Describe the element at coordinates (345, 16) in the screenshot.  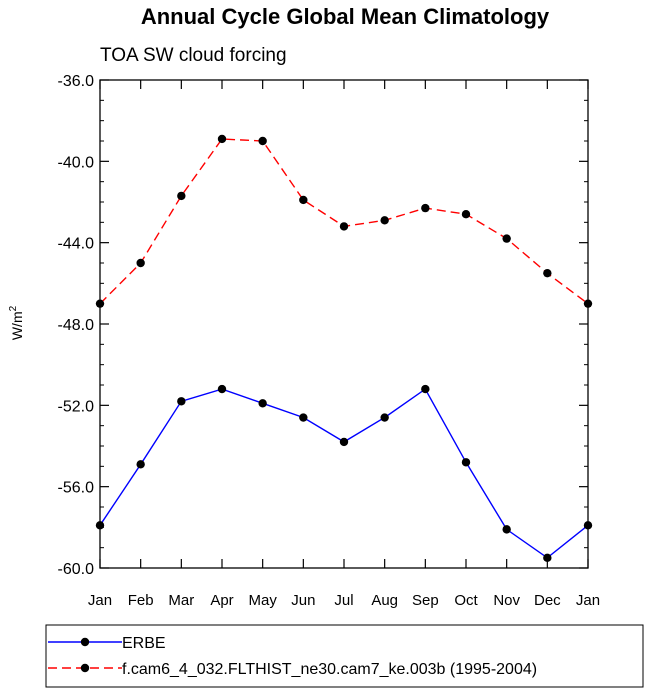
I see `chart-title: Annual Cycle Global Mean Climatology` at that location.